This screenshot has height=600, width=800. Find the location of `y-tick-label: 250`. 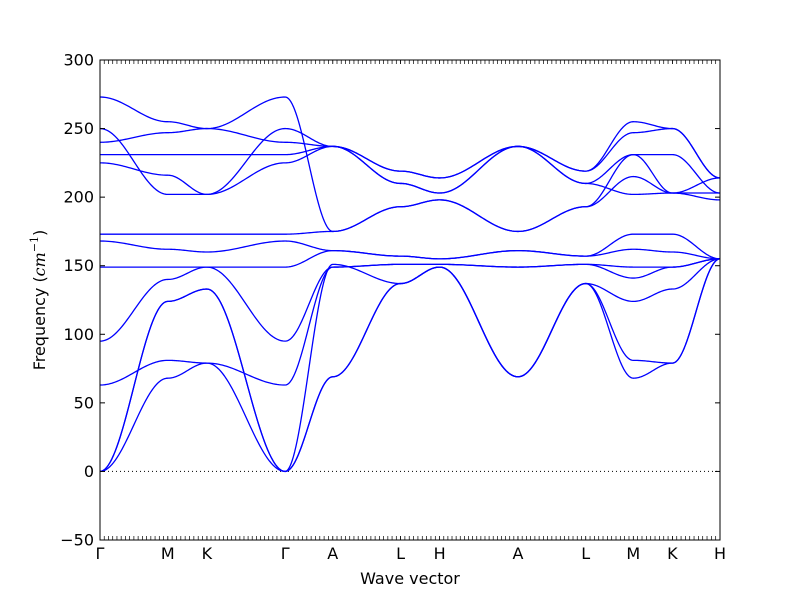

y-tick-label: 250 is located at coordinates (78, 128).